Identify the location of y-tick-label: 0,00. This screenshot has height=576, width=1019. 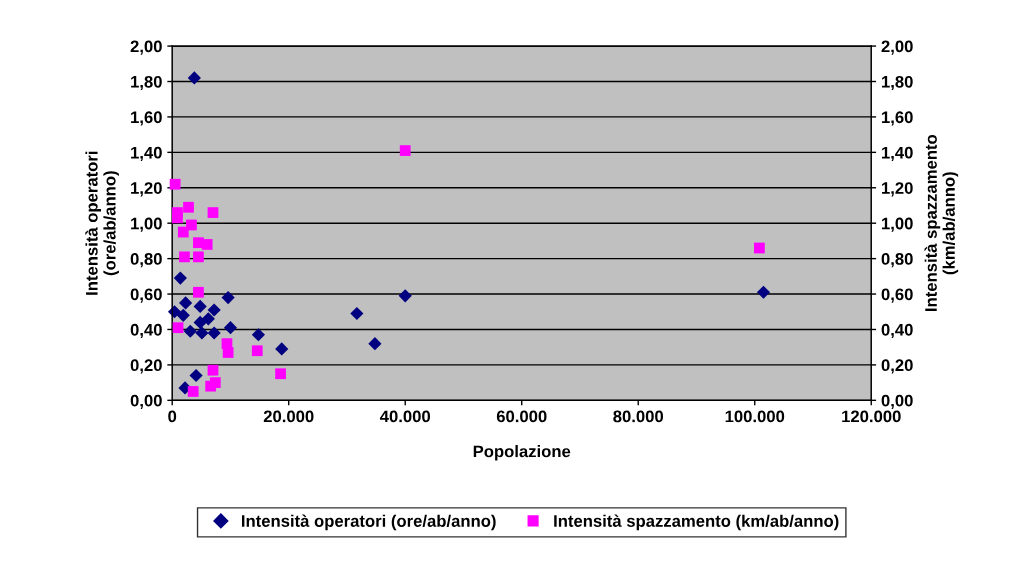
(146, 401).